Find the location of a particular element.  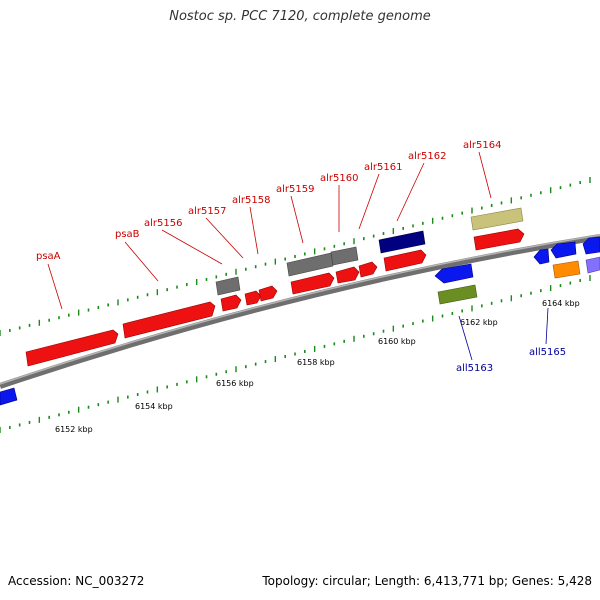

label-psaA: psaA is located at coordinates (48, 256).